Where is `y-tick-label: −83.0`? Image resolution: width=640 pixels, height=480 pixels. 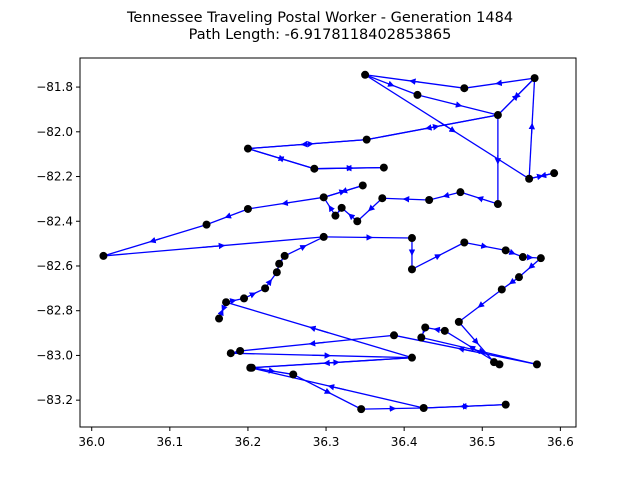 y-tick-label: −83.0 is located at coordinates (54, 355).